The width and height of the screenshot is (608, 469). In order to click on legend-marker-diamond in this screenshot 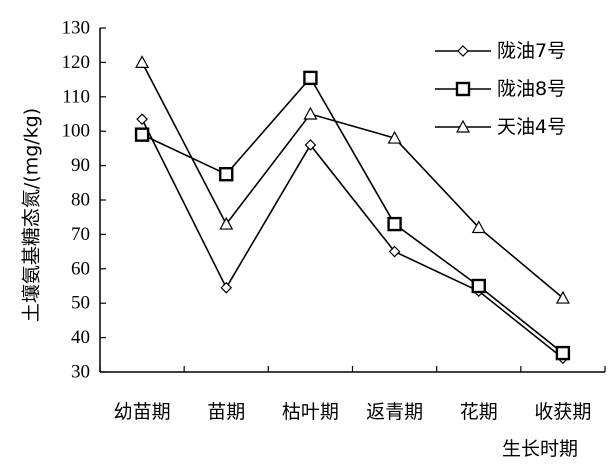, I will do `click(463, 51)`.